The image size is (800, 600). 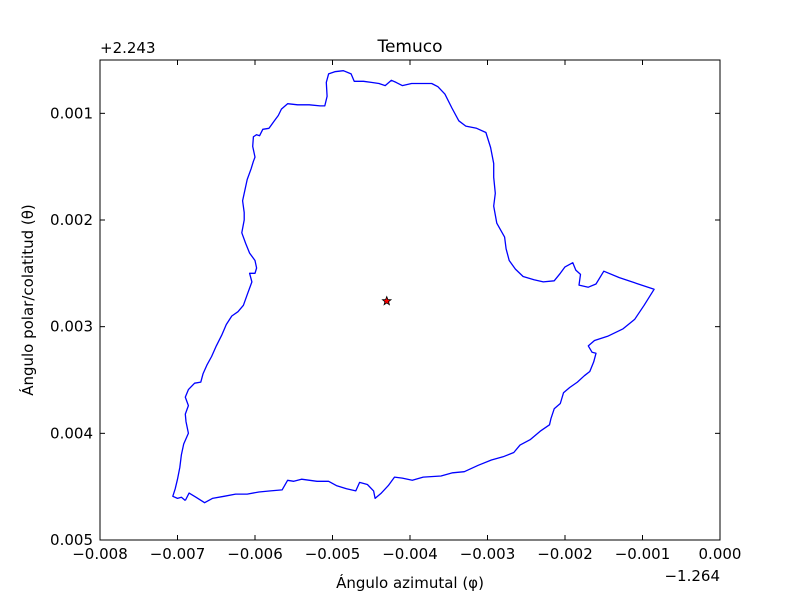 What do you see at coordinates (100, 554) in the screenshot?
I see `x-tick-label: −0.008` at bounding box center [100, 554].